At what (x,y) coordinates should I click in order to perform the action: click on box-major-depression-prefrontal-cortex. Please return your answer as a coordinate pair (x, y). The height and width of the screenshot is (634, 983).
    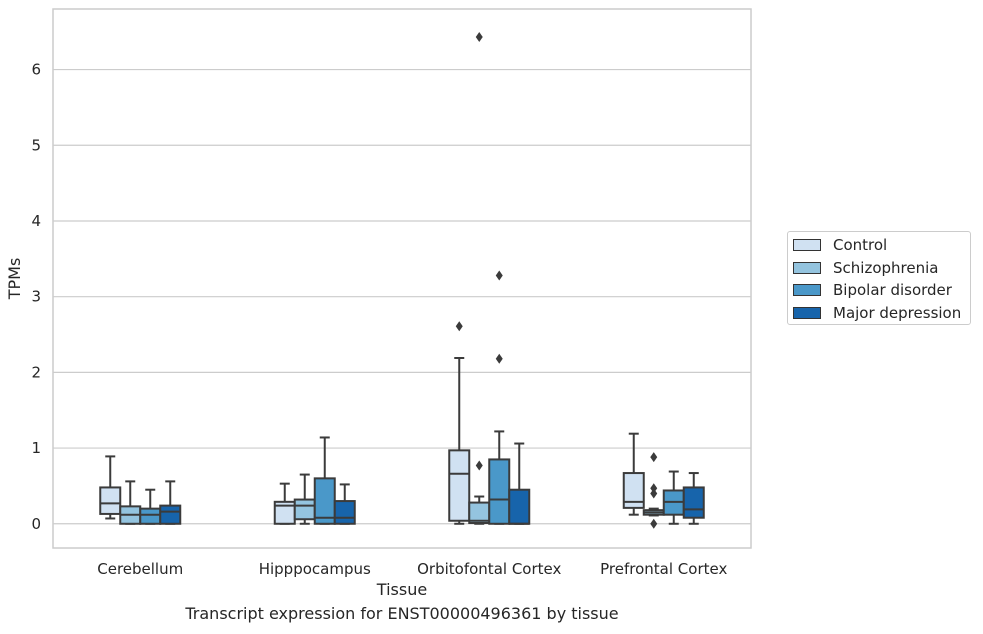
    Looking at the image, I should click on (693, 502).